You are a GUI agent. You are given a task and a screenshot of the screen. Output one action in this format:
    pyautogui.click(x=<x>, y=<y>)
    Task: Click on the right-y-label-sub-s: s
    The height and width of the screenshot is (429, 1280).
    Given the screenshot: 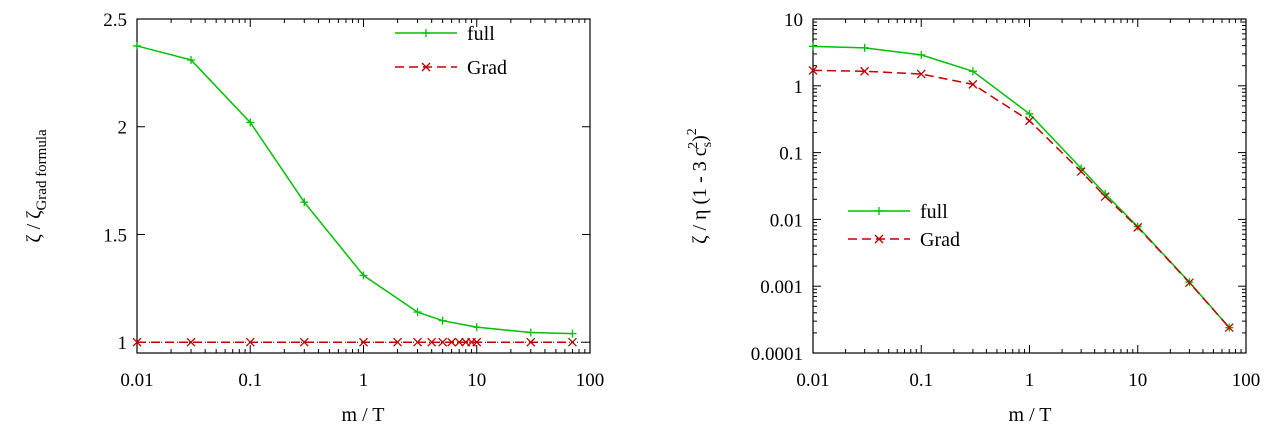 What is the action you would take?
    pyautogui.click(x=707, y=144)
    